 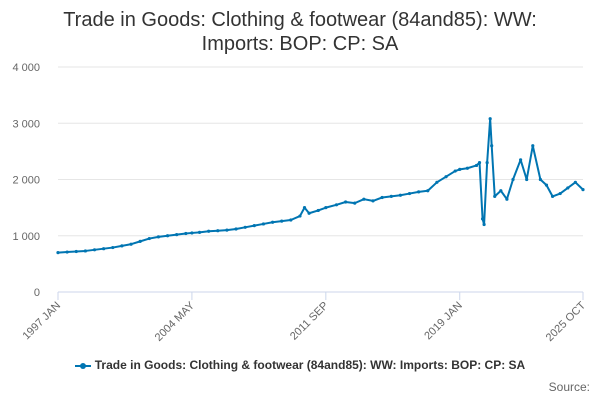 What do you see at coordinates (175, 321) in the screenshot?
I see `x-tick-label: 2004 MAY` at bounding box center [175, 321].